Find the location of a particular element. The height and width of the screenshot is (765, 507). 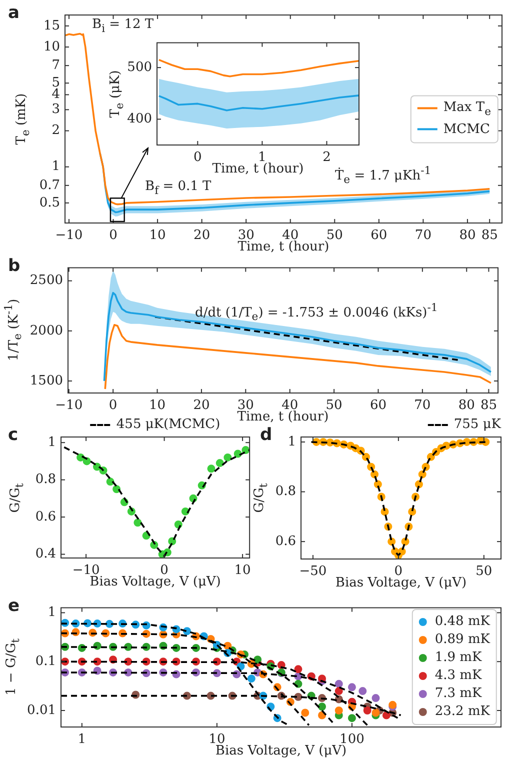

legend-label: 23.2 mK is located at coordinates (462, 712).